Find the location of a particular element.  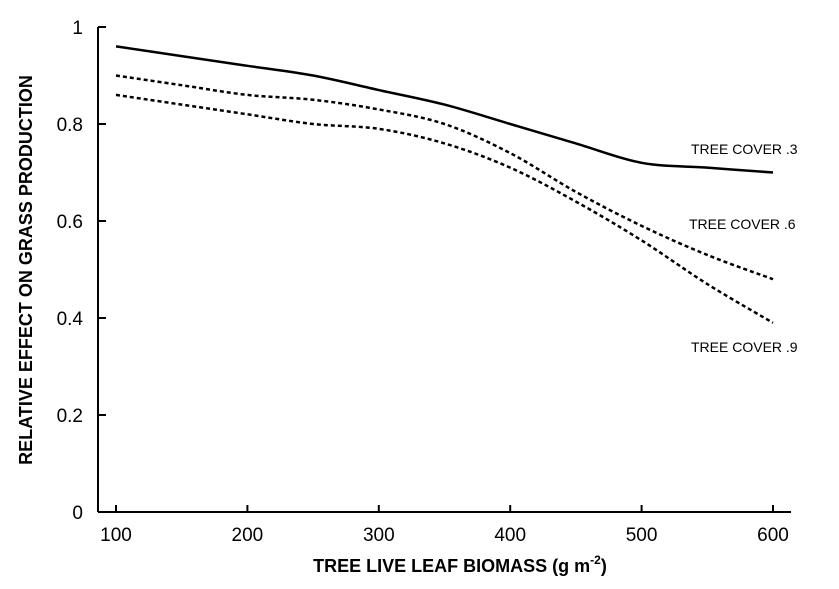

y-tick-label: 0.8 is located at coordinates (70, 125).